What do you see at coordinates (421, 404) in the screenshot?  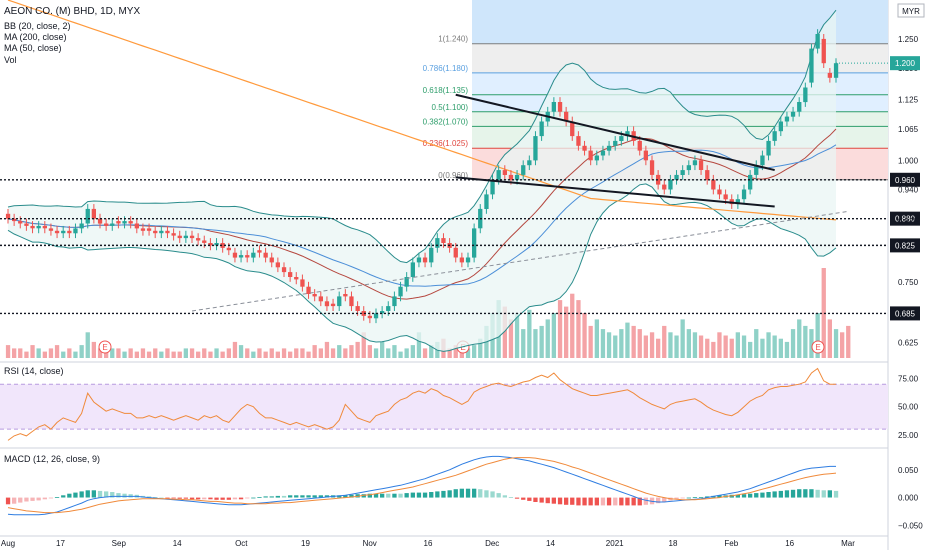 I see `rsi-line` at bounding box center [421, 404].